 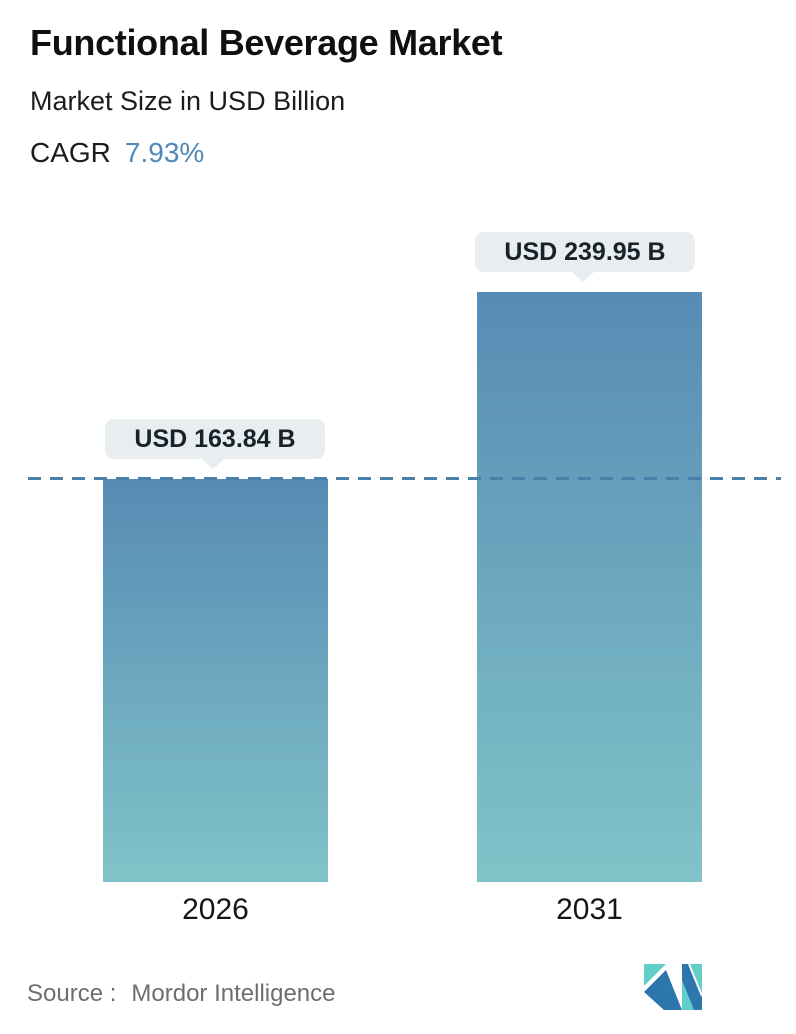 What do you see at coordinates (117, 153) in the screenshot?
I see `cagr-row: CAGR 7.93%` at bounding box center [117, 153].